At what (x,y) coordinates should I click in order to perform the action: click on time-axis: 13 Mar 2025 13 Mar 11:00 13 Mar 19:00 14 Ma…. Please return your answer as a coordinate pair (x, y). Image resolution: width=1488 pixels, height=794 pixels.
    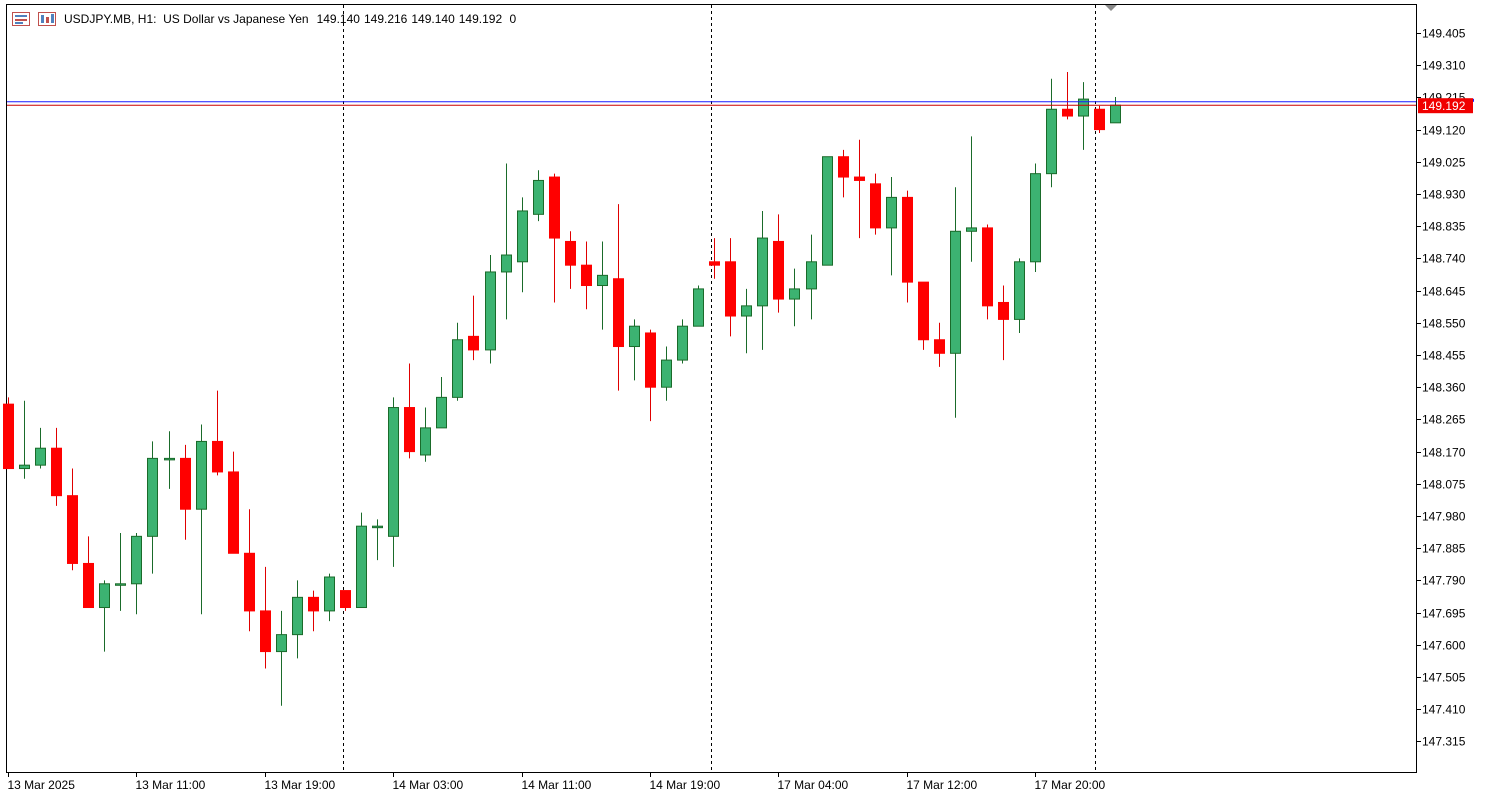
    Looking at the image, I should click on (557, 782).